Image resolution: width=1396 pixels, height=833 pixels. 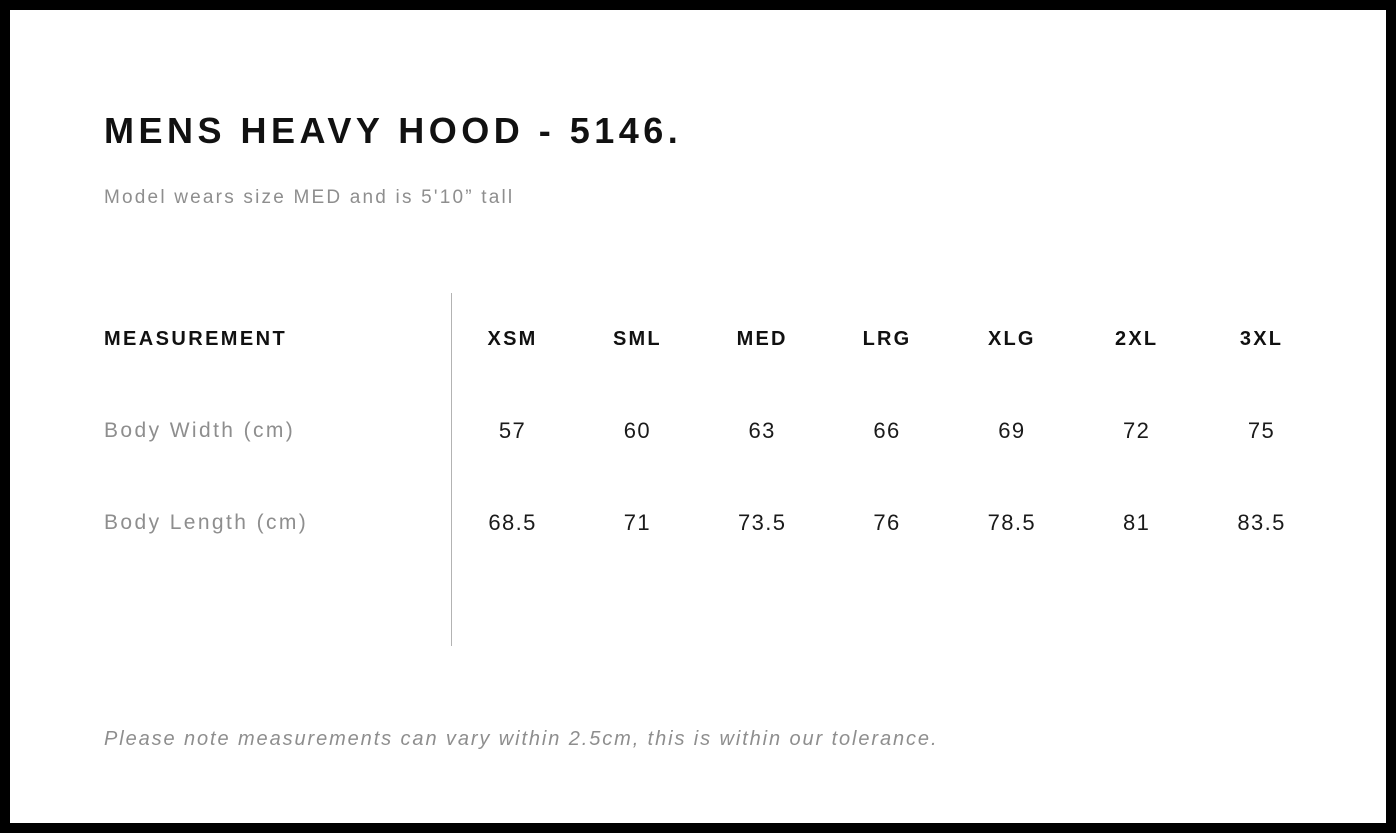 I want to click on table-head: MEASUREMENT XSM SML MED LRG XLG 2XL 3XL, so click(x=714, y=339).